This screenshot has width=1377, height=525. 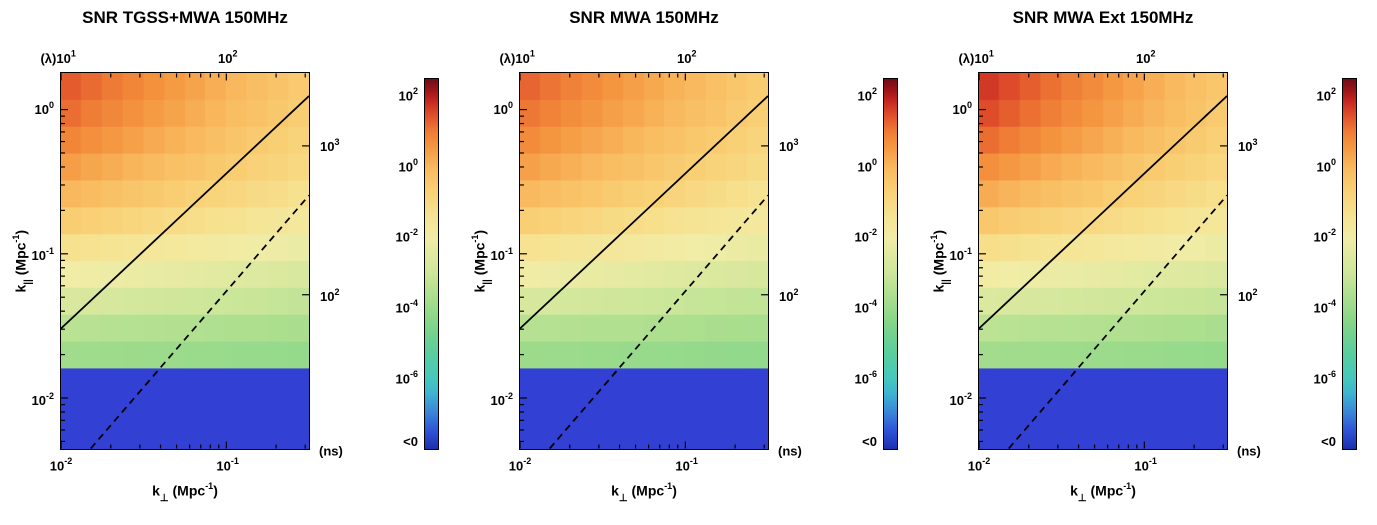 What do you see at coordinates (644, 17) in the screenshot?
I see `panel-title: SNR MWA 150MHz` at bounding box center [644, 17].